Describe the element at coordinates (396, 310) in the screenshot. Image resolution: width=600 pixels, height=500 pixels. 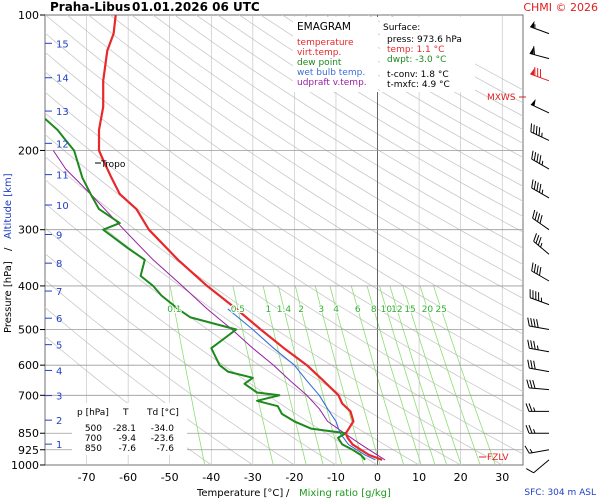
I see `mixing-ratio-label: 12` at that location.